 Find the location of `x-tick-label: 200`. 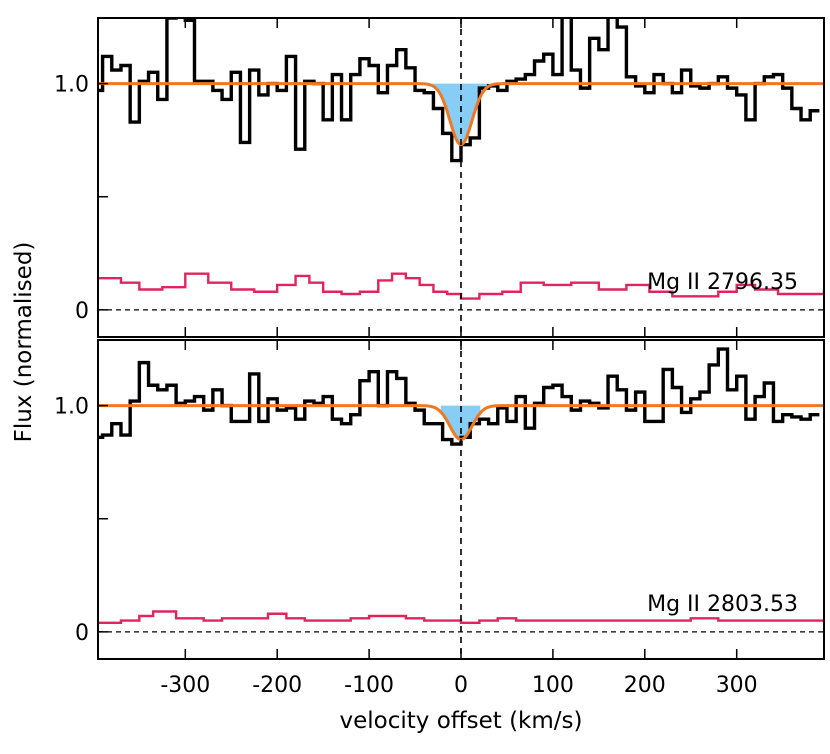

x-tick-label: 200 is located at coordinates (645, 685).